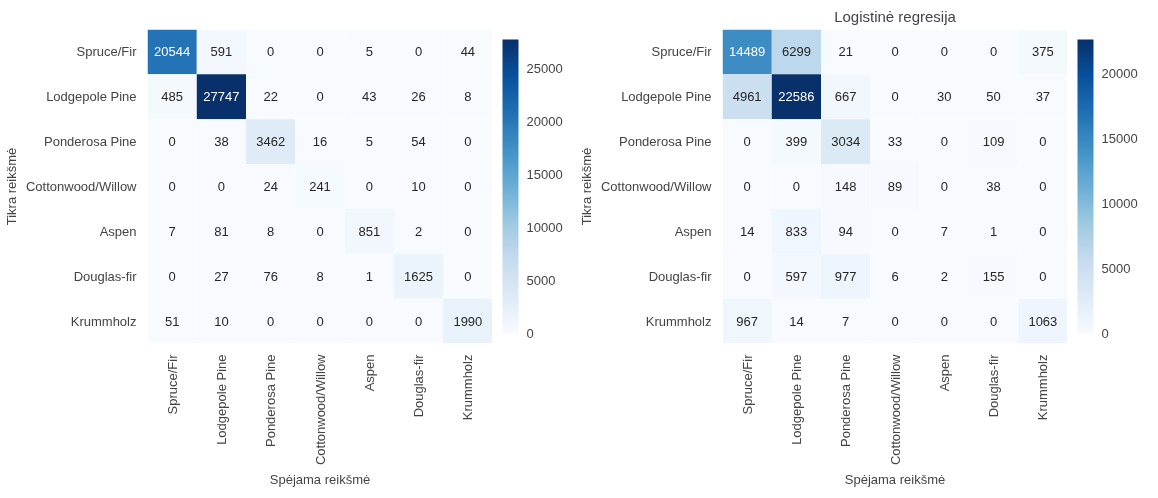  I want to click on data-label: 16, so click(320, 142).